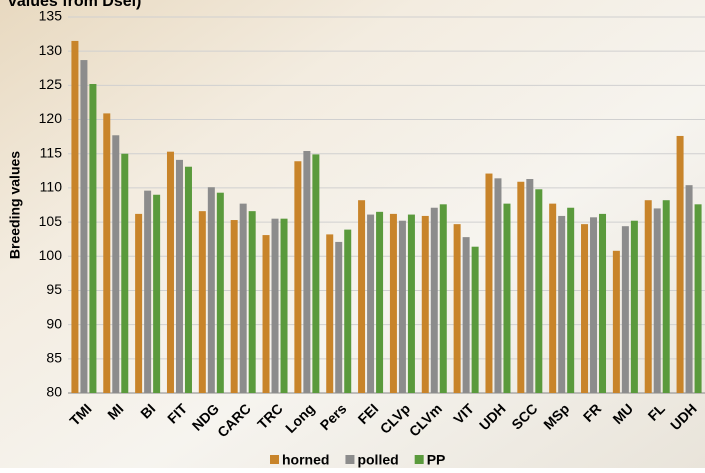  What do you see at coordinates (15, 205) in the screenshot?
I see `y-axis-title: Breeding values` at bounding box center [15, 205].